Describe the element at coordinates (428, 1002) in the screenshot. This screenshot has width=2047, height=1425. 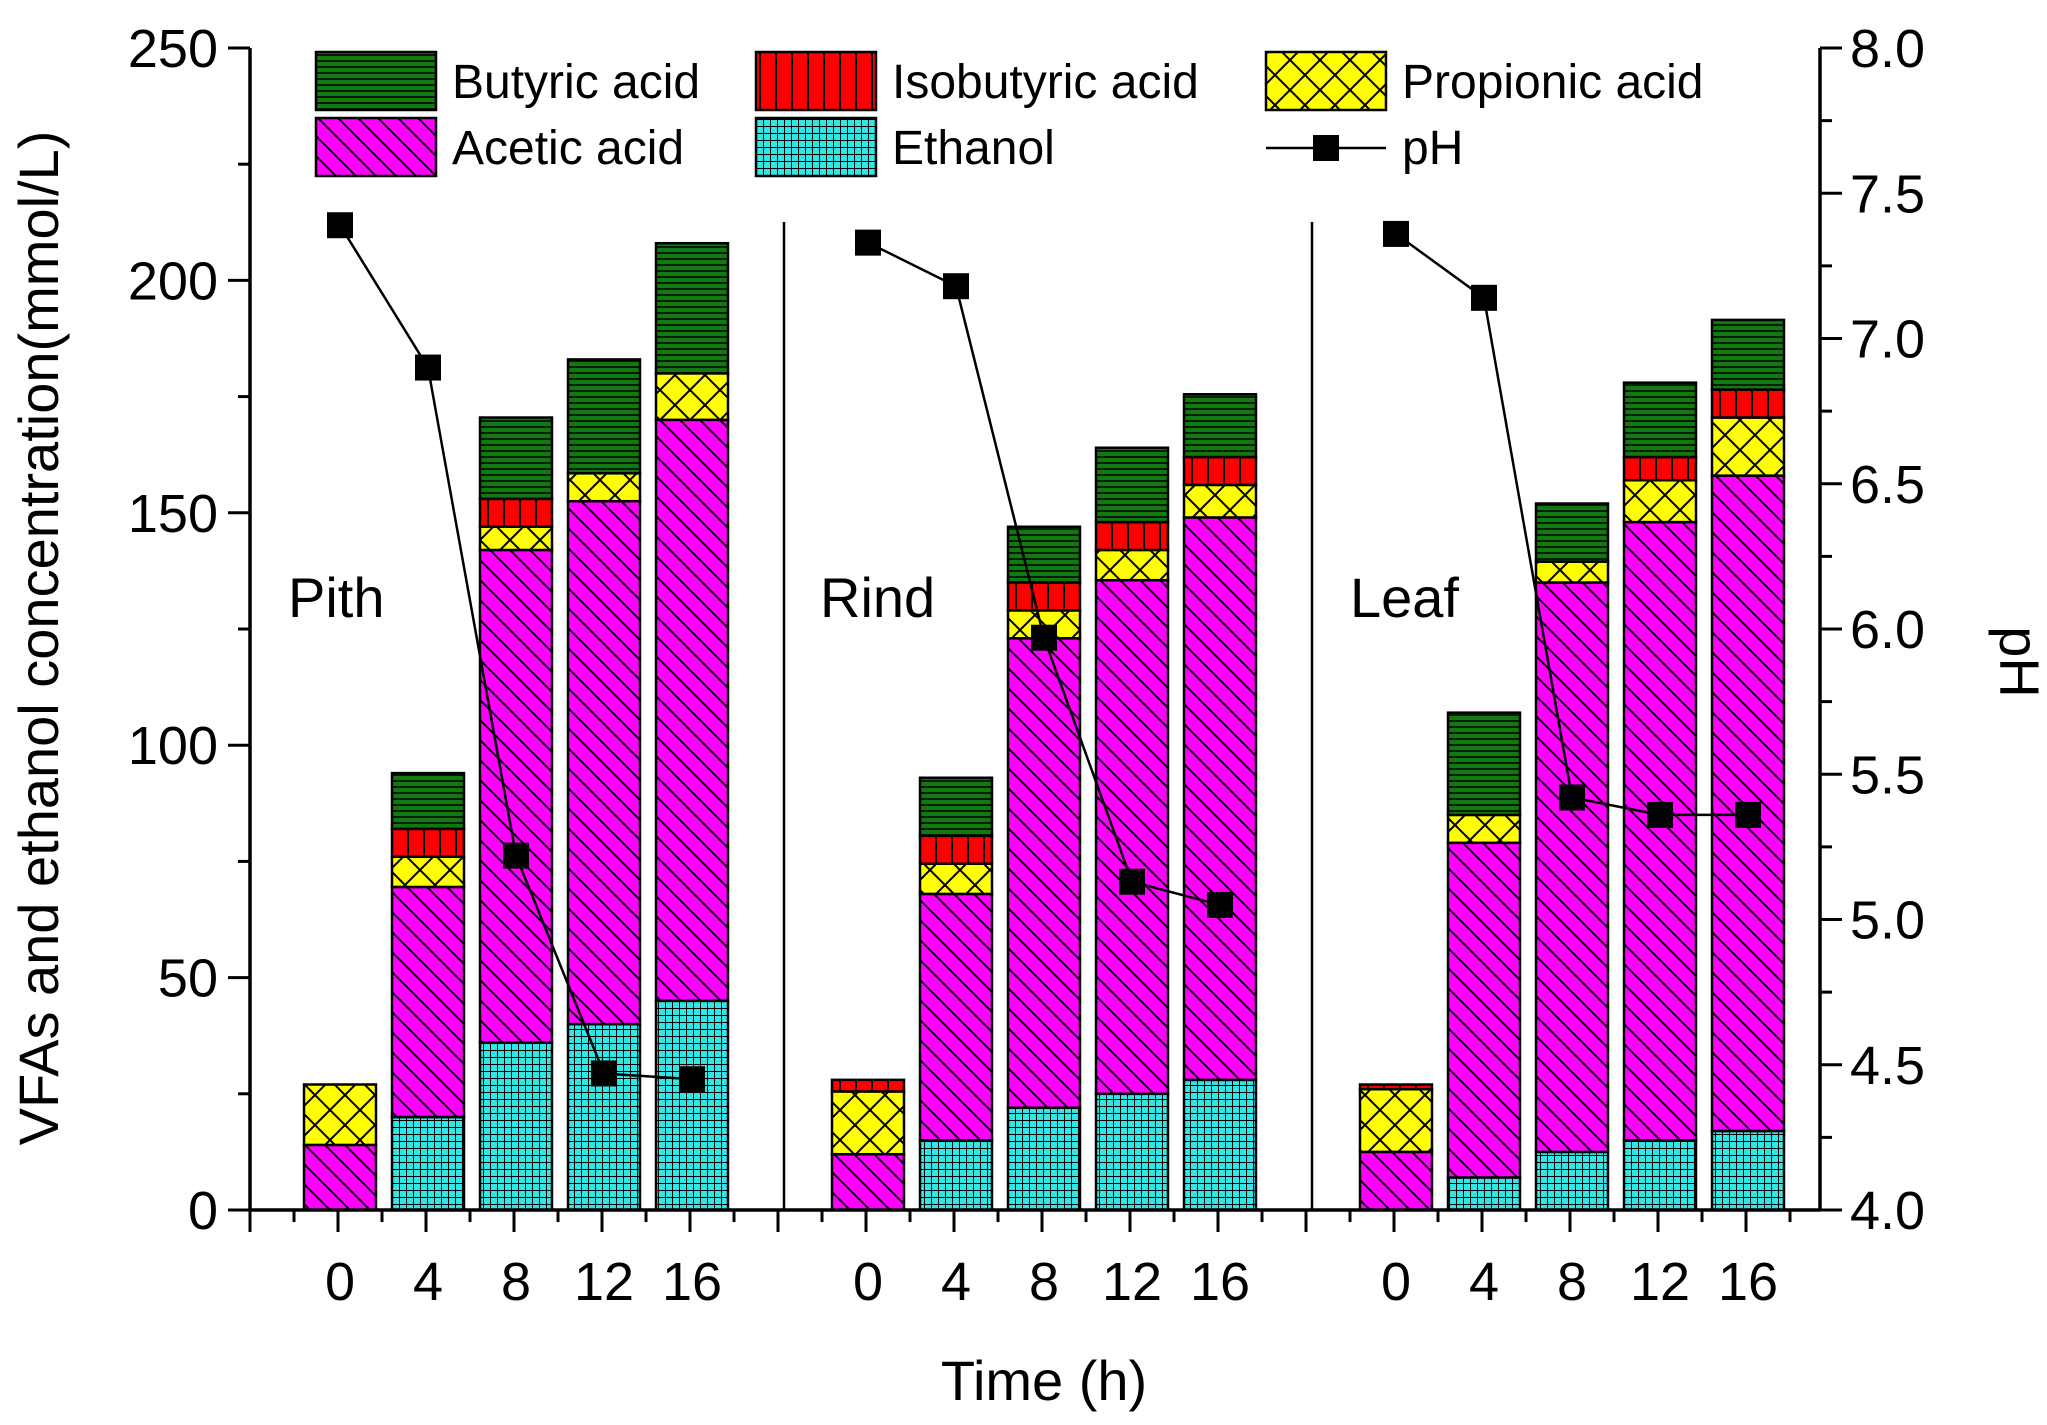
I see `bar-pith-4h-acetic-acid` at that location.